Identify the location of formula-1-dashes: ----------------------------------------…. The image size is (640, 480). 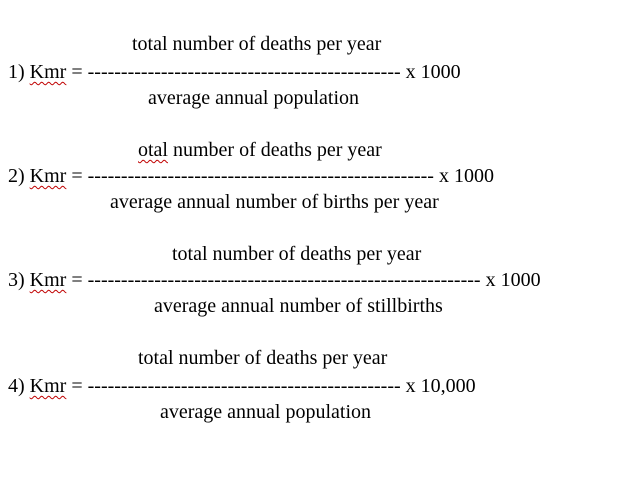
(244, 72).